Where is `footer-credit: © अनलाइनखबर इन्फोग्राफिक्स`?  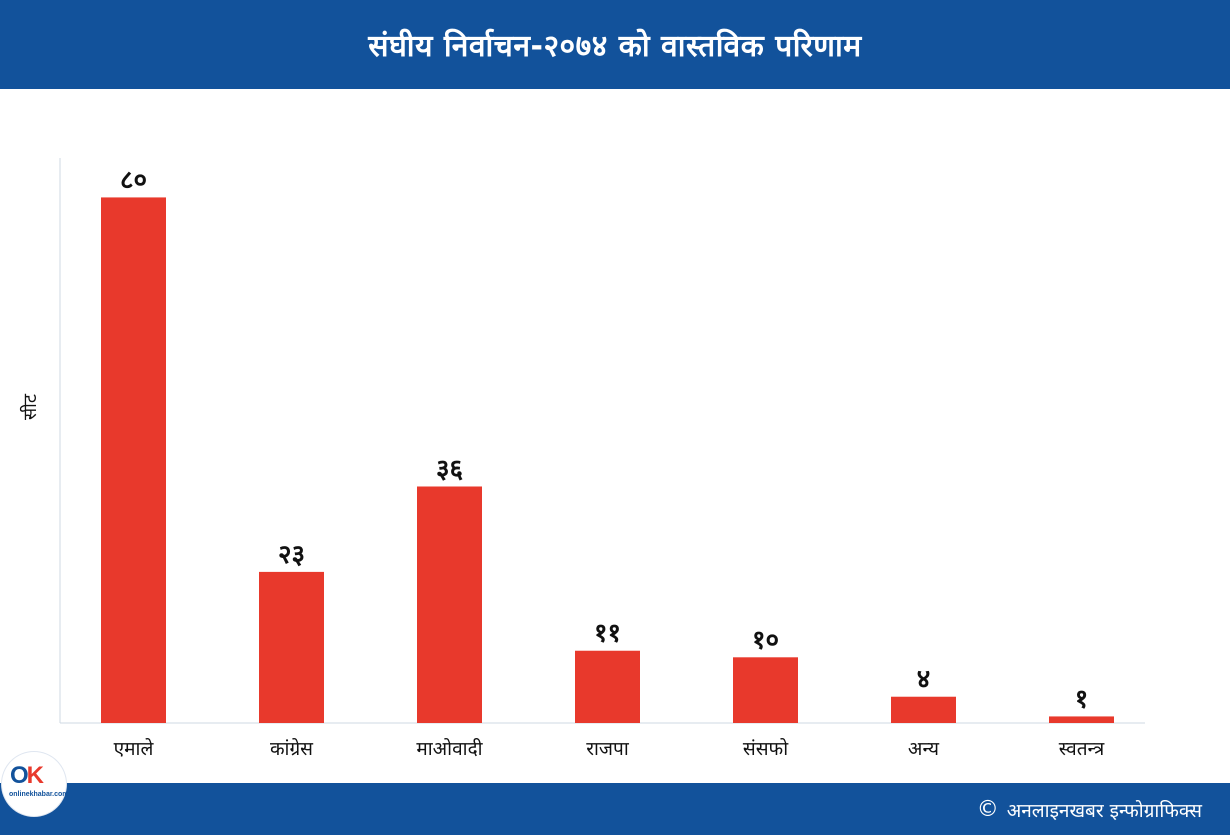
footer-credit: © अनलाइनखबर इन्फोग्राफिक्स is located at coordinates (1089, 810).